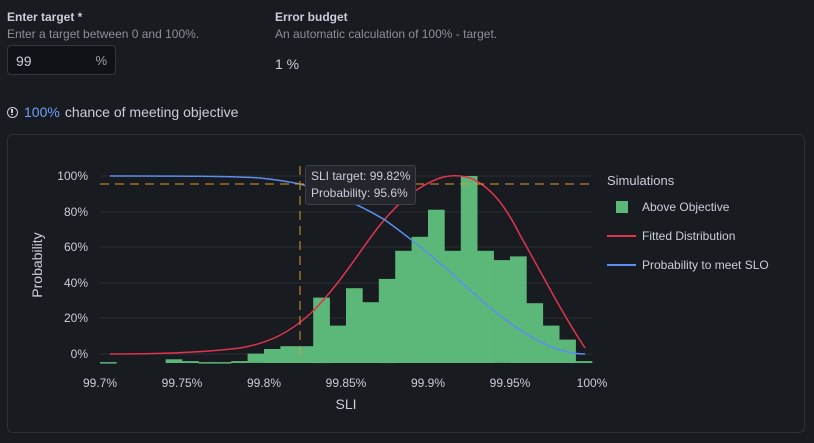 The height and width of the screenshot is (443, 814). I want to click on legend-label: Probability to meet SLO, so click(705, 264).